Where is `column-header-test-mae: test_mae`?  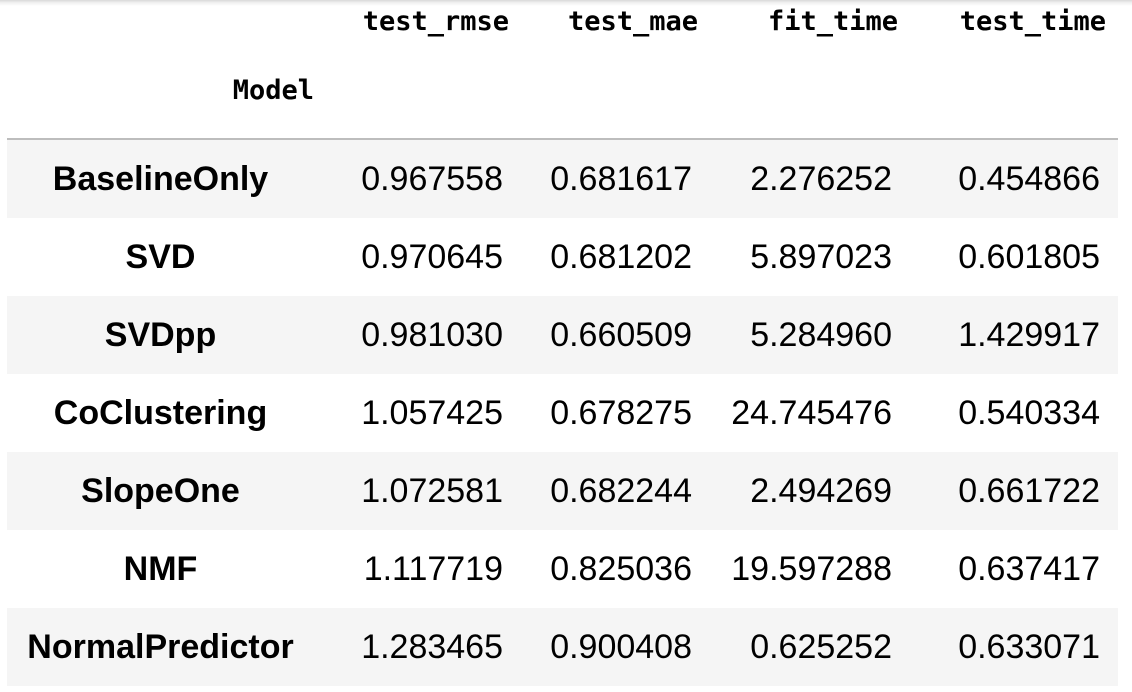
column-header-test-mae: test_mae is located at coordinates (632, 21).